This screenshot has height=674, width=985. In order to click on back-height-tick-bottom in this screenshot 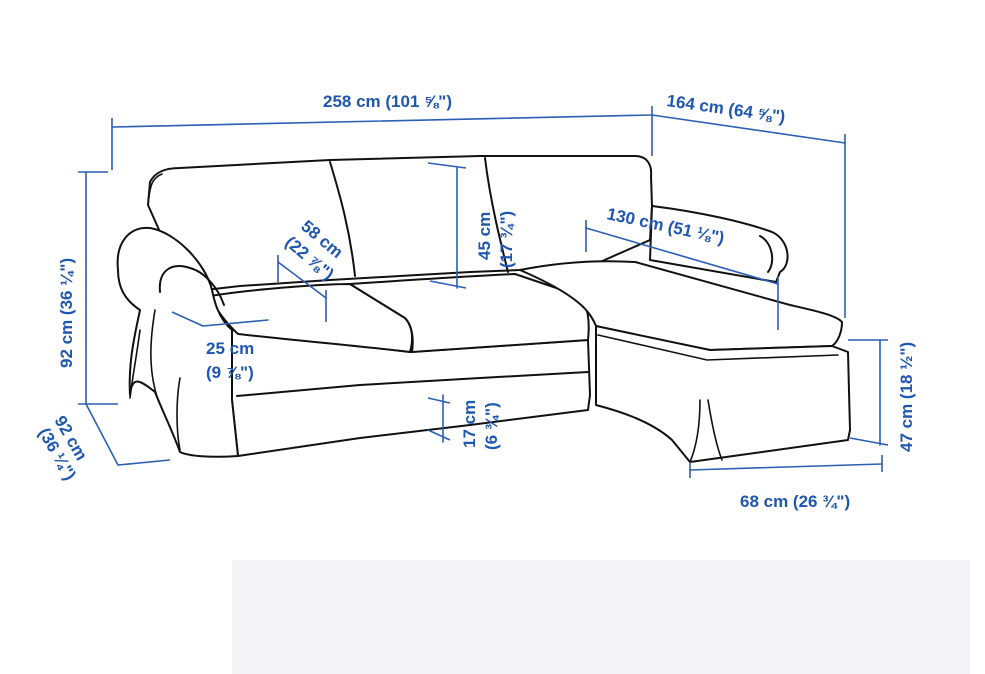, I will do `click(448, 284)`.